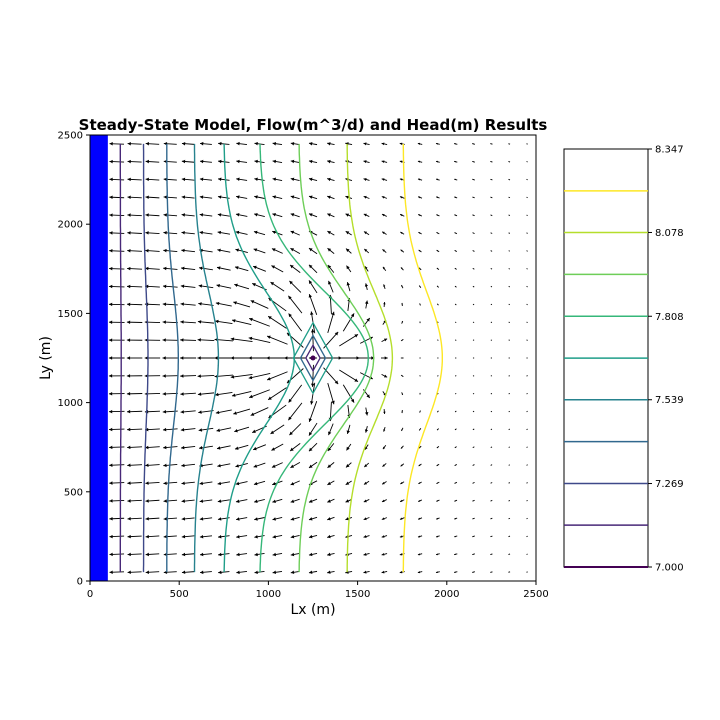  What do you see at coordinates (179, 594) in the screenshot?
I see `x-tick-label: 500` at bounding box center [179, 594].